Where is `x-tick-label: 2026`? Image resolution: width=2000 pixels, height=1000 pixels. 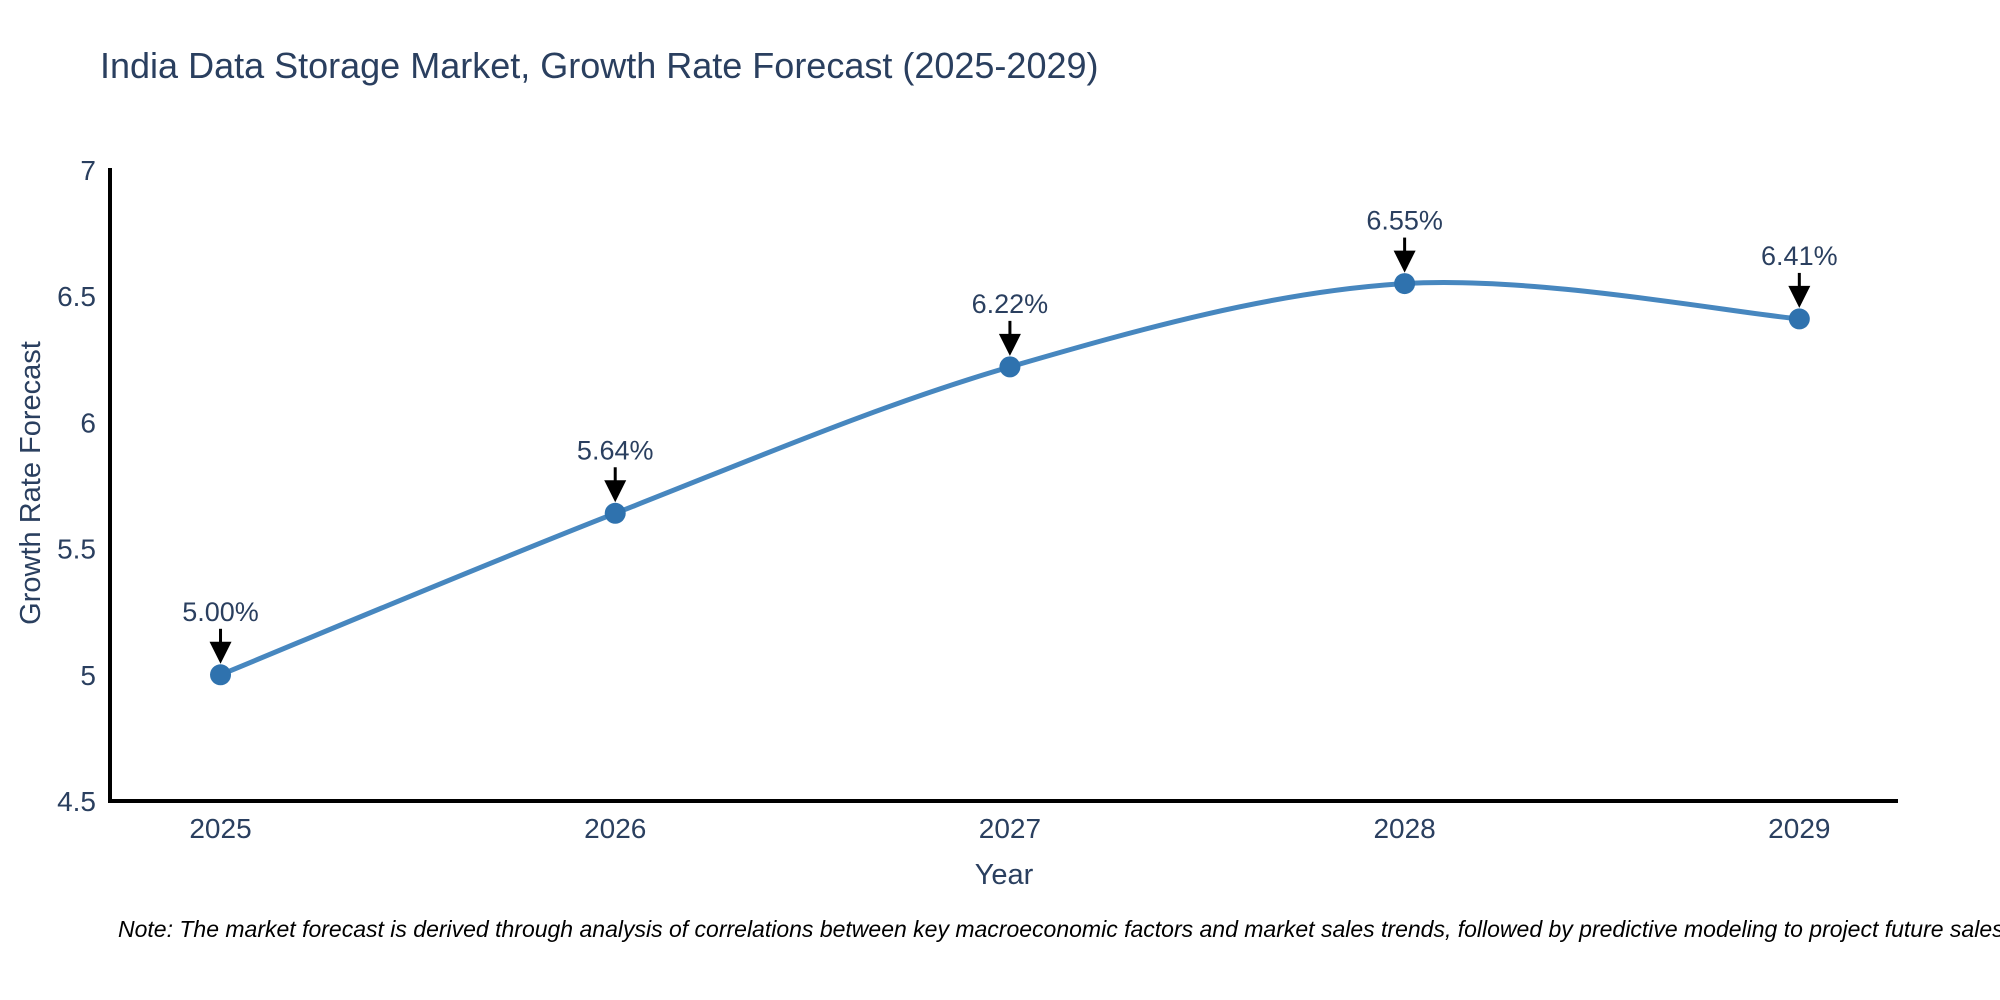 x-tick-label: 2026 is located at coordinates (615, 828).